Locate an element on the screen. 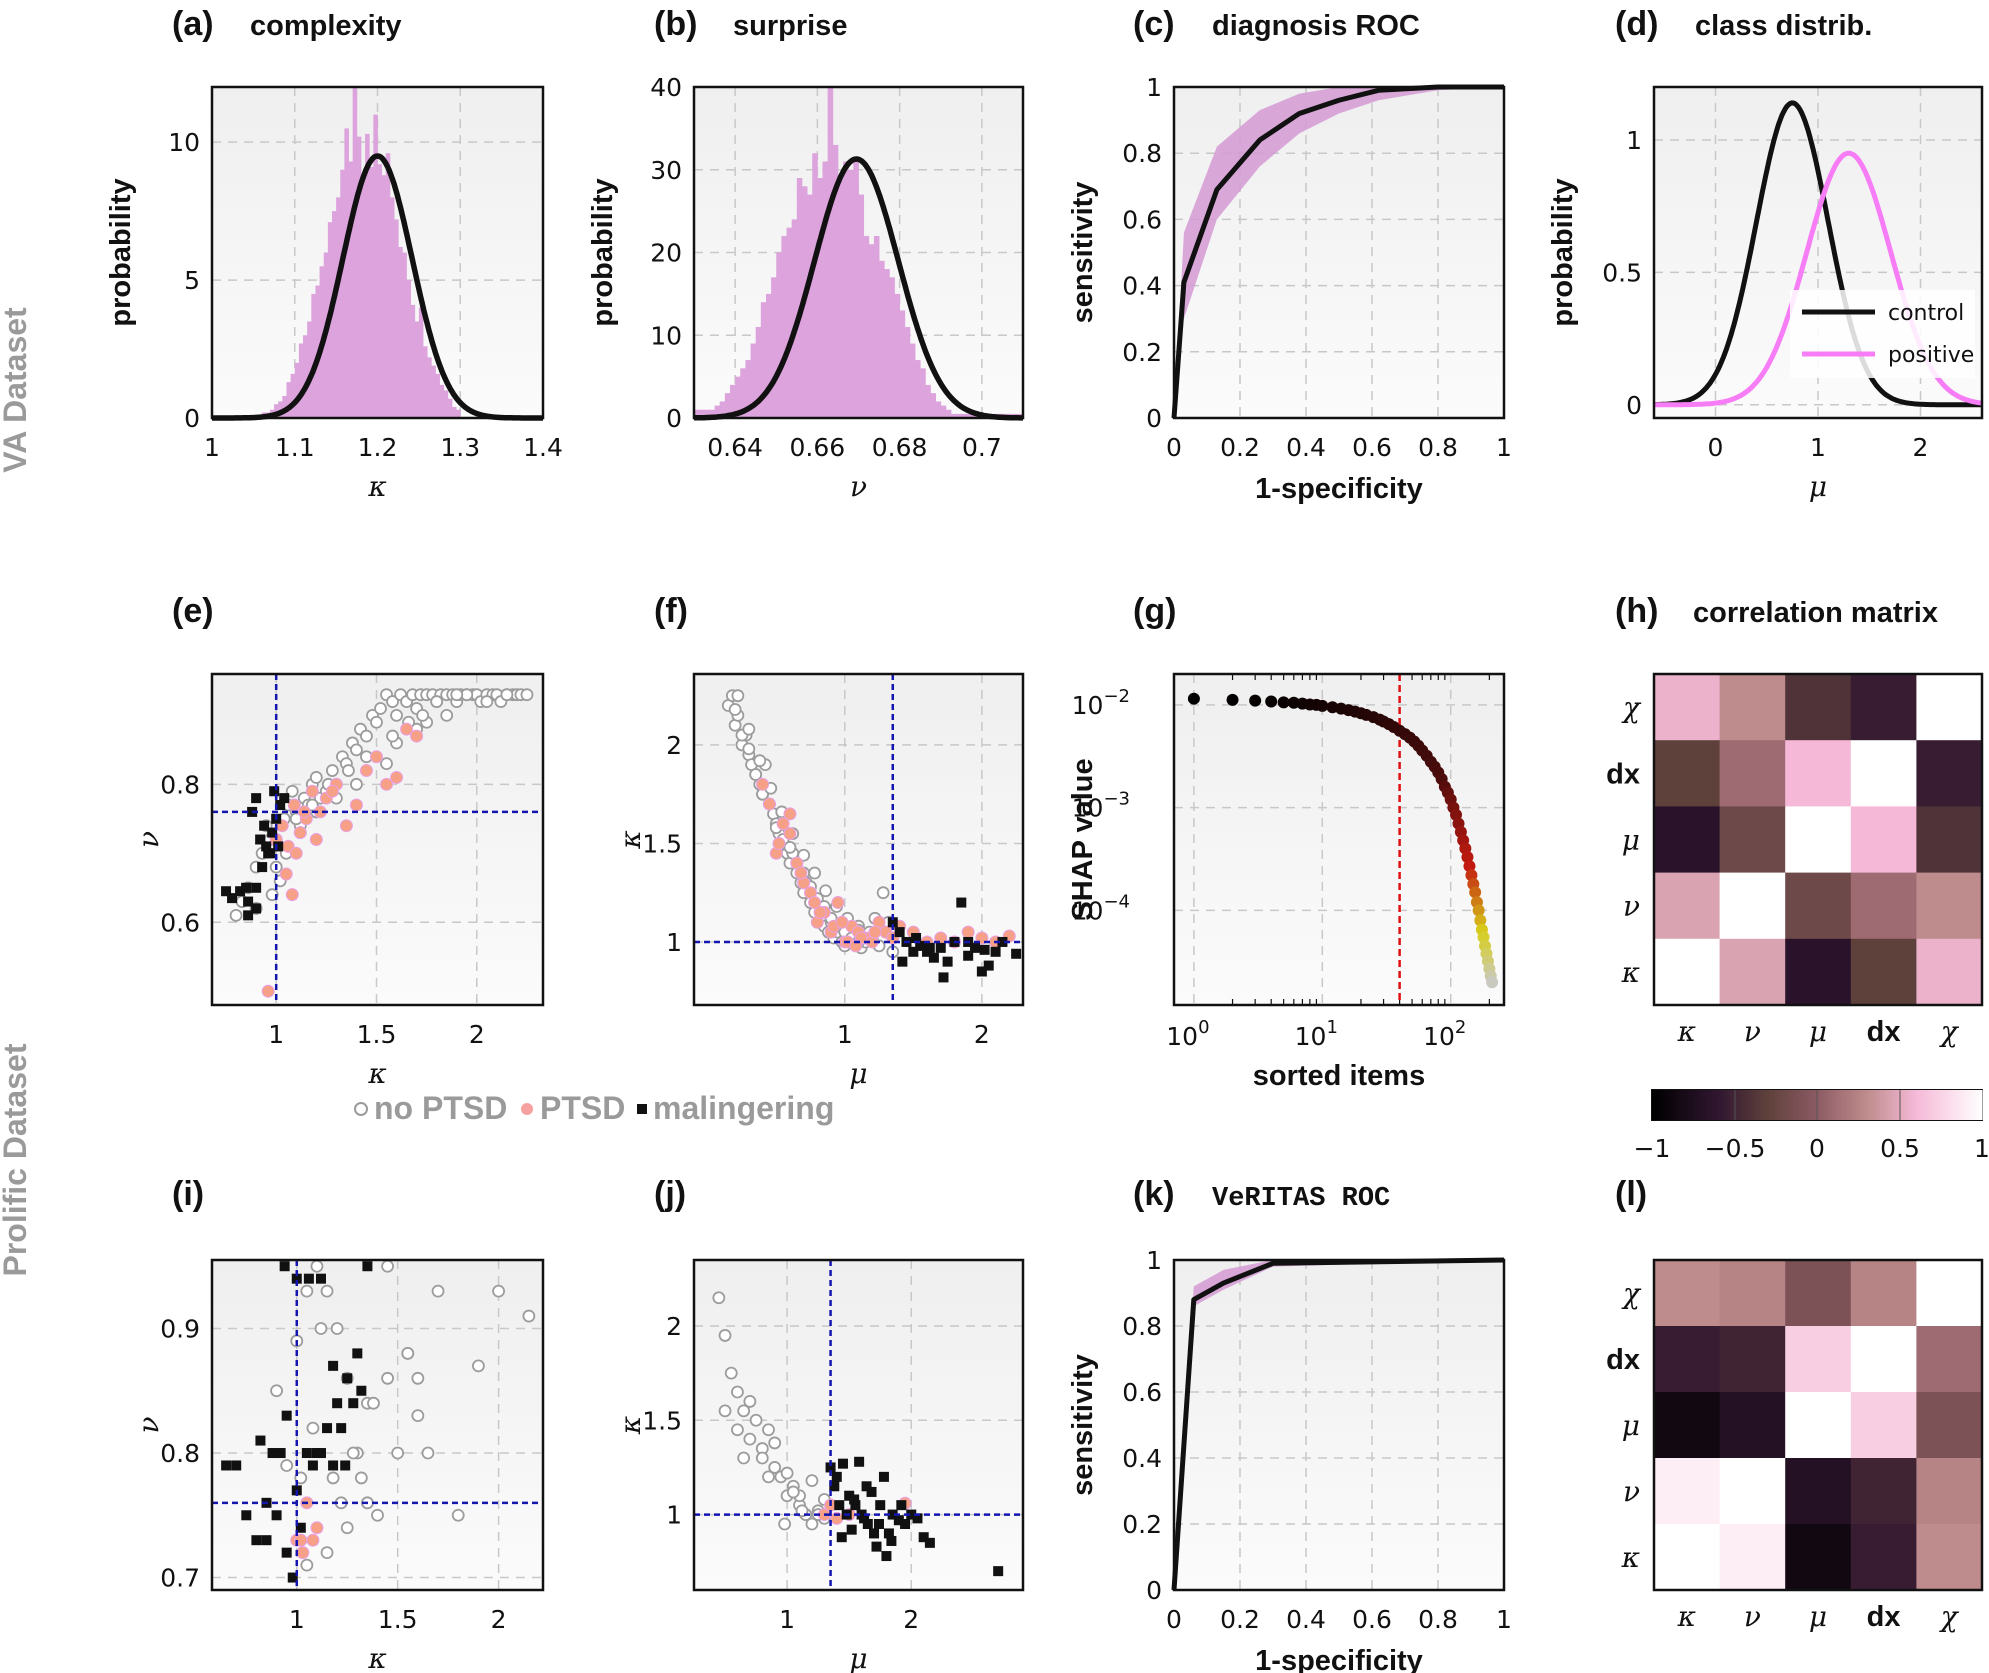  legend-ptsd: PTSD is located at coordinates (582, 1108).